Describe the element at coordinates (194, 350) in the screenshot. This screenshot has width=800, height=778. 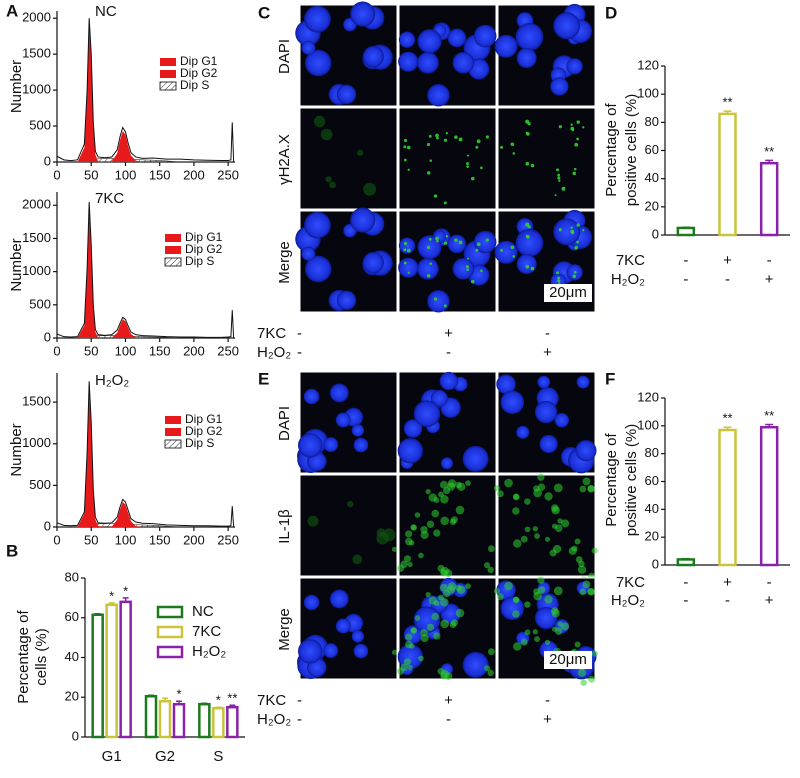
I see `x-tick-label: 200` at that location.